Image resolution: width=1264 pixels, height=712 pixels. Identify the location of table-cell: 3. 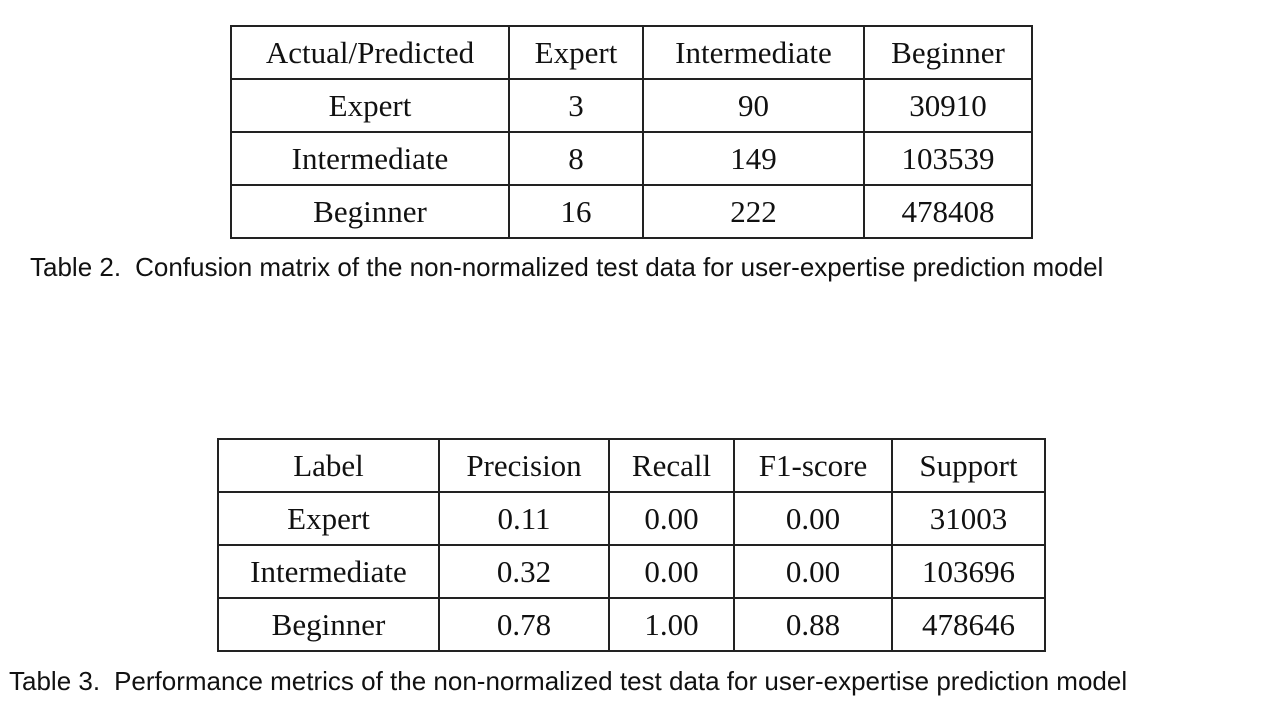
(576, 105).